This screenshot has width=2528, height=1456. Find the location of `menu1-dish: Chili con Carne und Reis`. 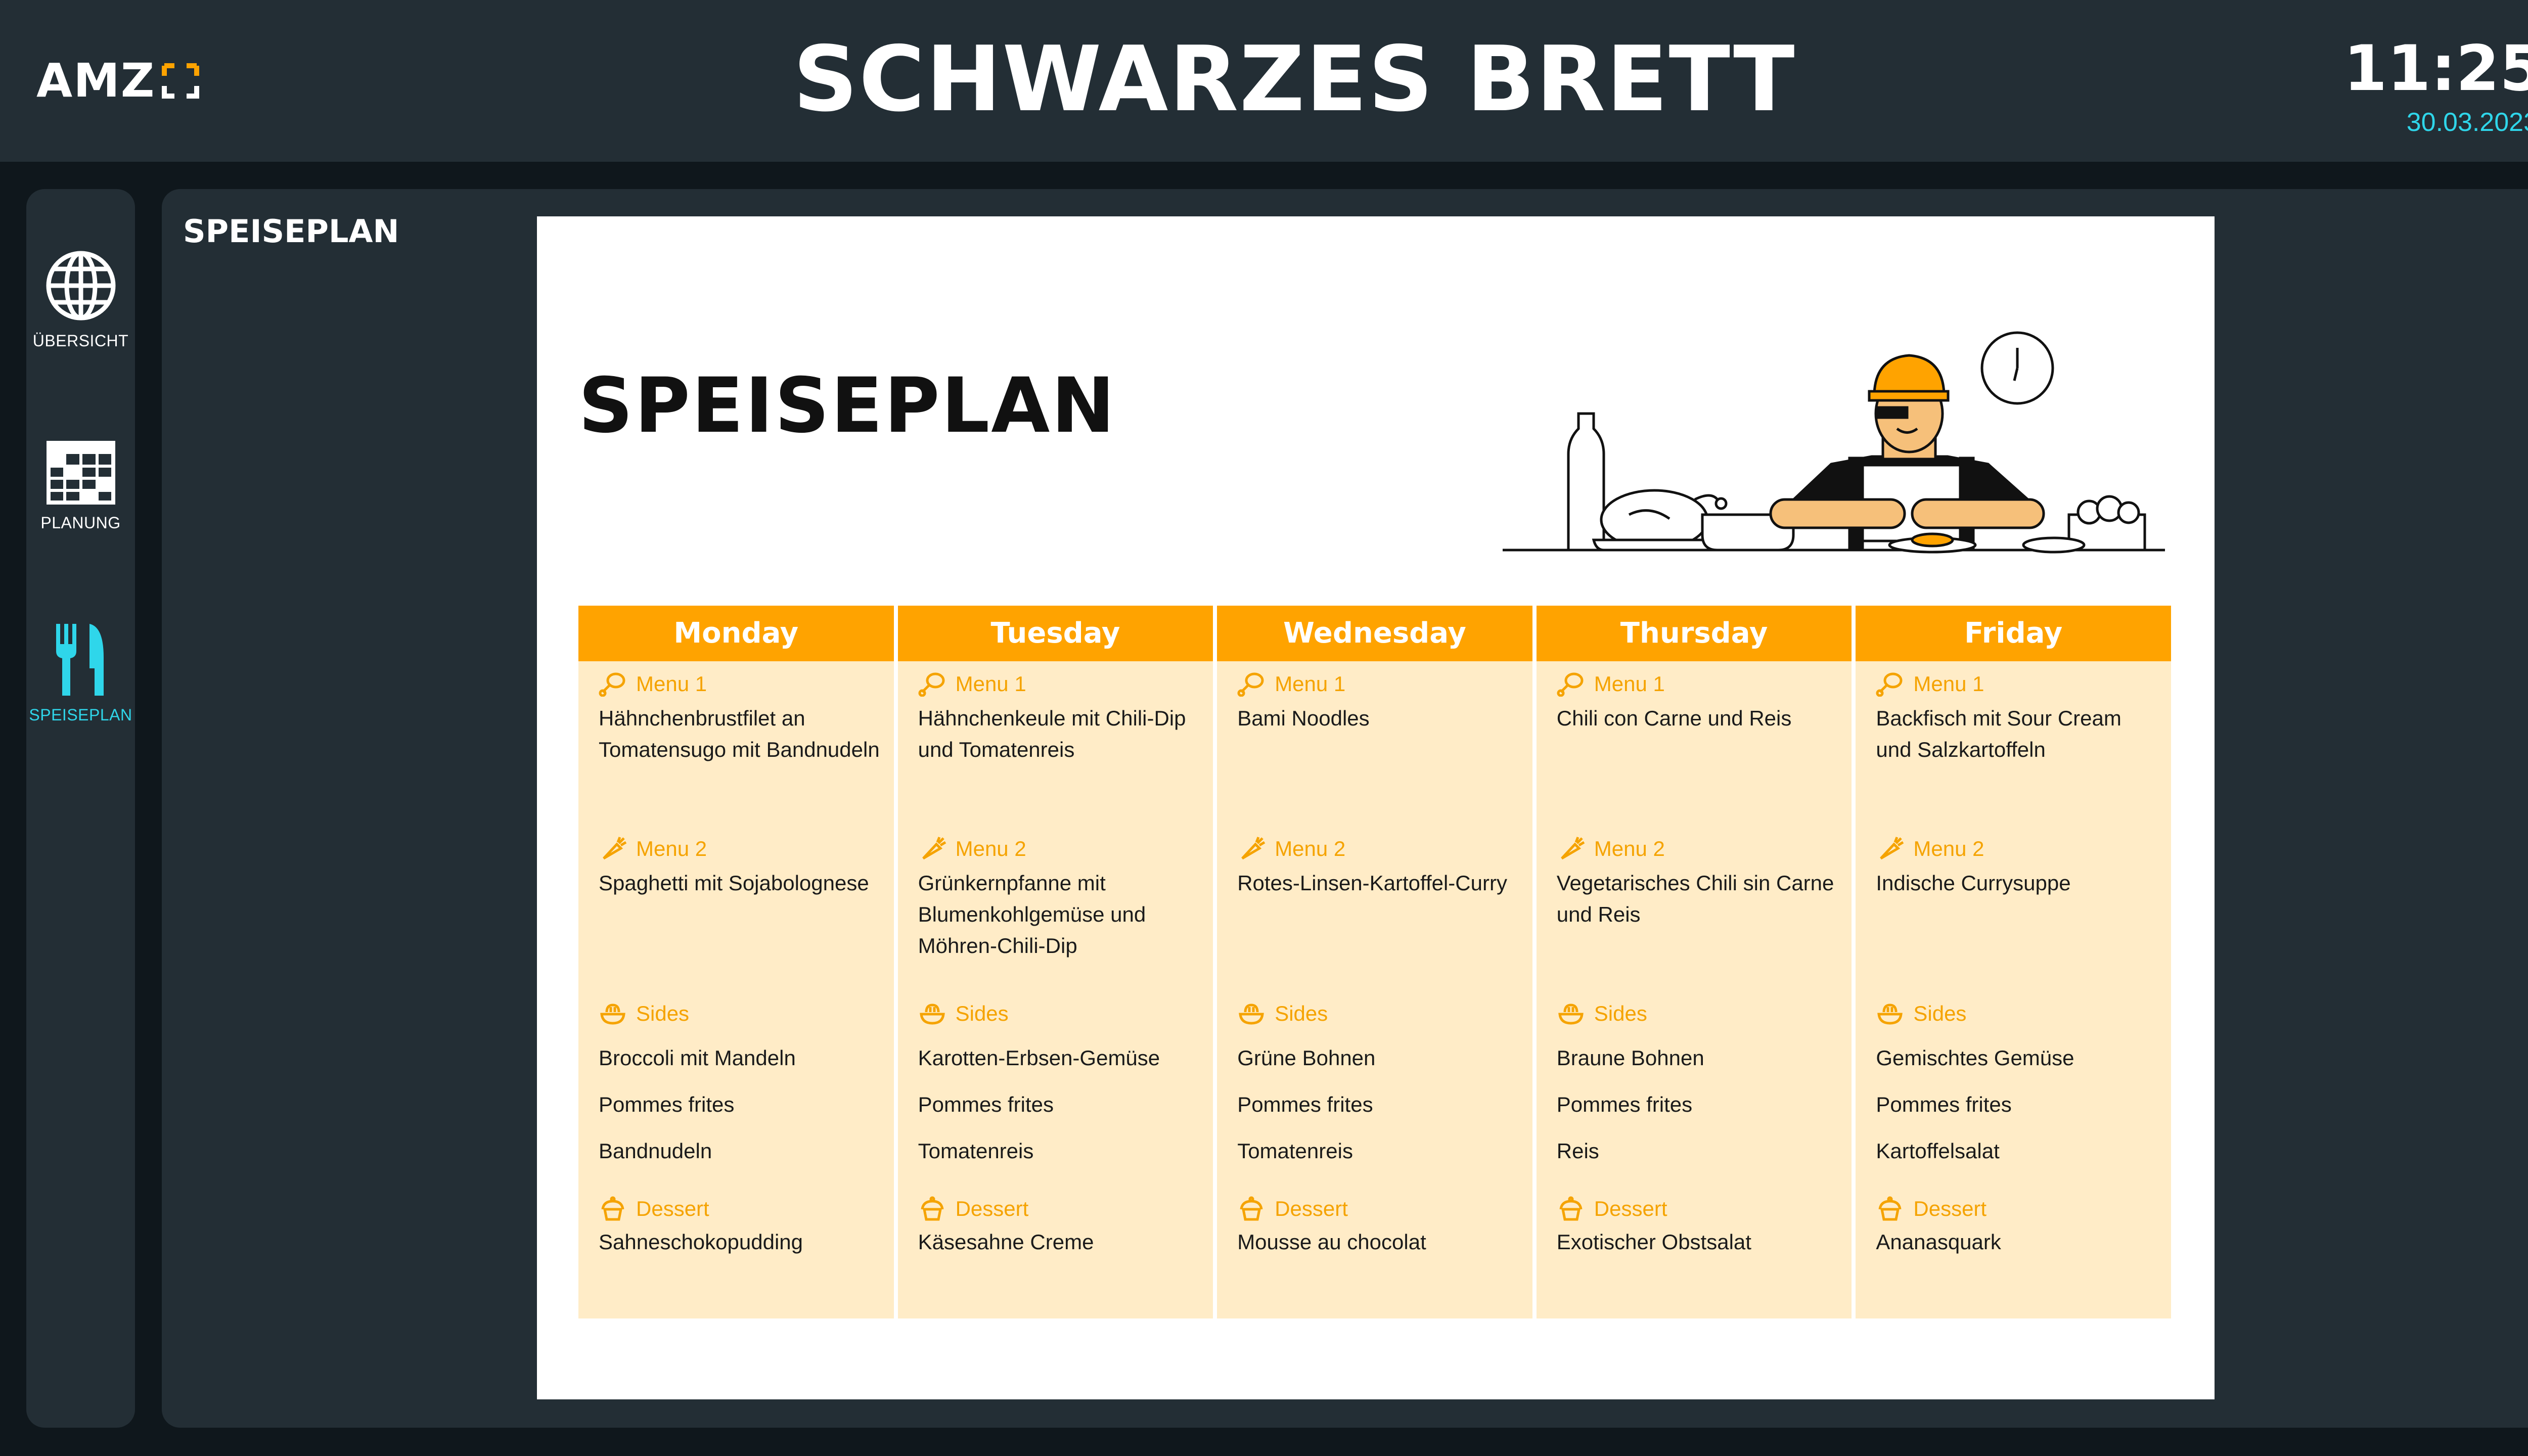

menu1-dish: Chili con Carne und Reis is located at coordinates (1674, 718).